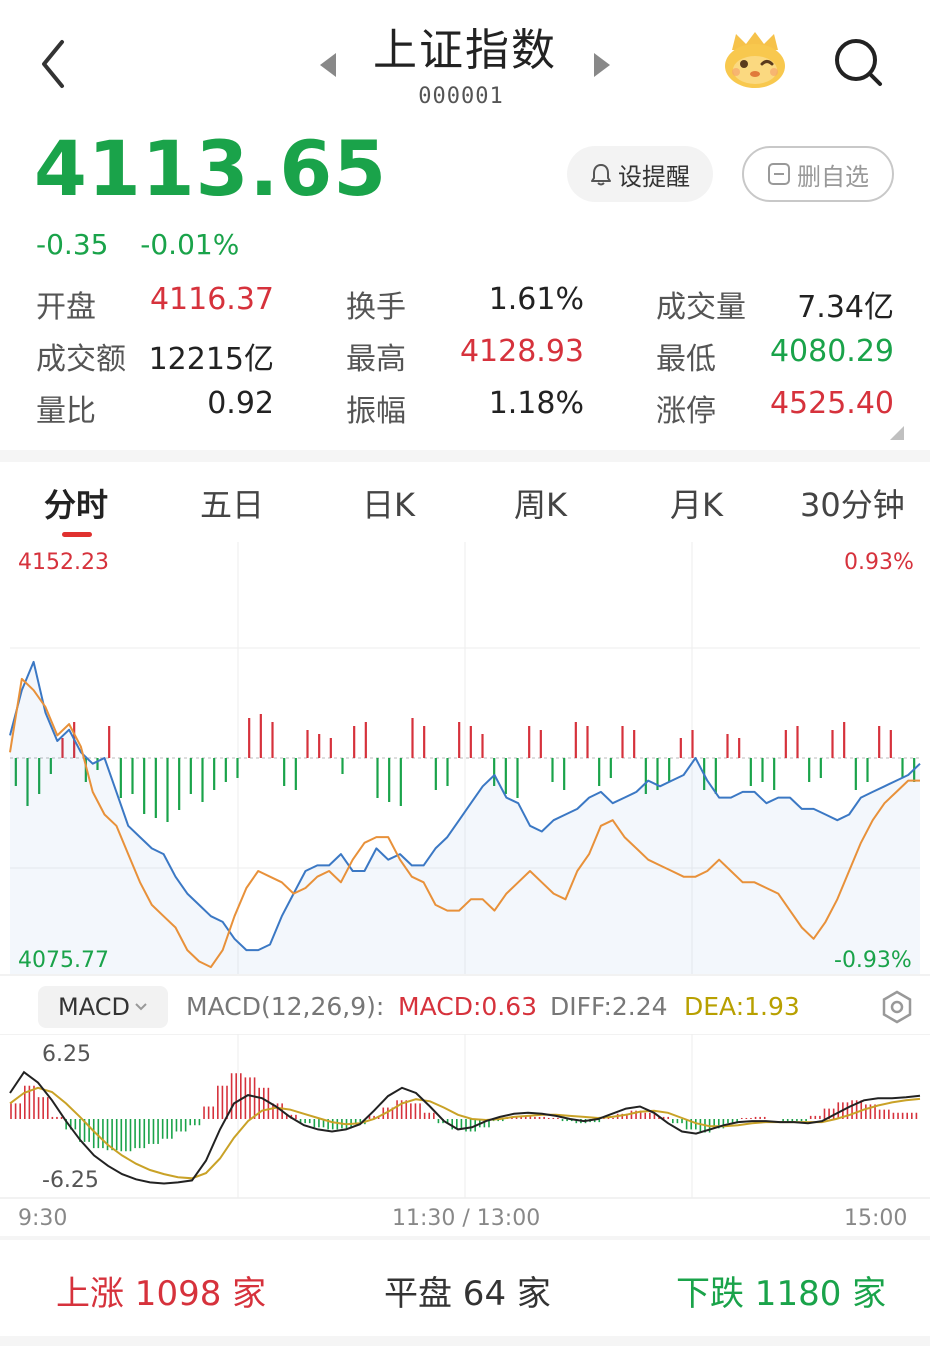  Describe the element at coordinates (696, 505) in the screenshot. I see `tab-monthly-k: 月K` at that location.